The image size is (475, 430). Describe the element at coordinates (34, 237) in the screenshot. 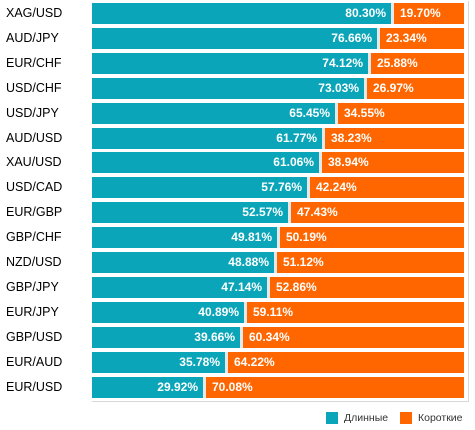

I see `pair-label: GBP/CHF` at that location.